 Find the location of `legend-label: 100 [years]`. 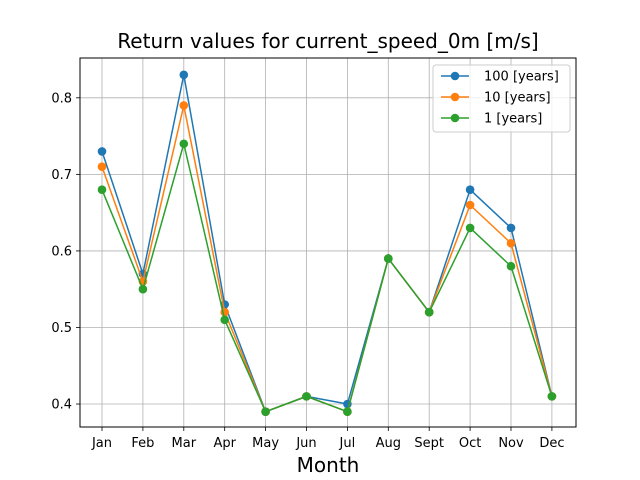

legend-label: 100 [years] is located at coordinates (521, 77).